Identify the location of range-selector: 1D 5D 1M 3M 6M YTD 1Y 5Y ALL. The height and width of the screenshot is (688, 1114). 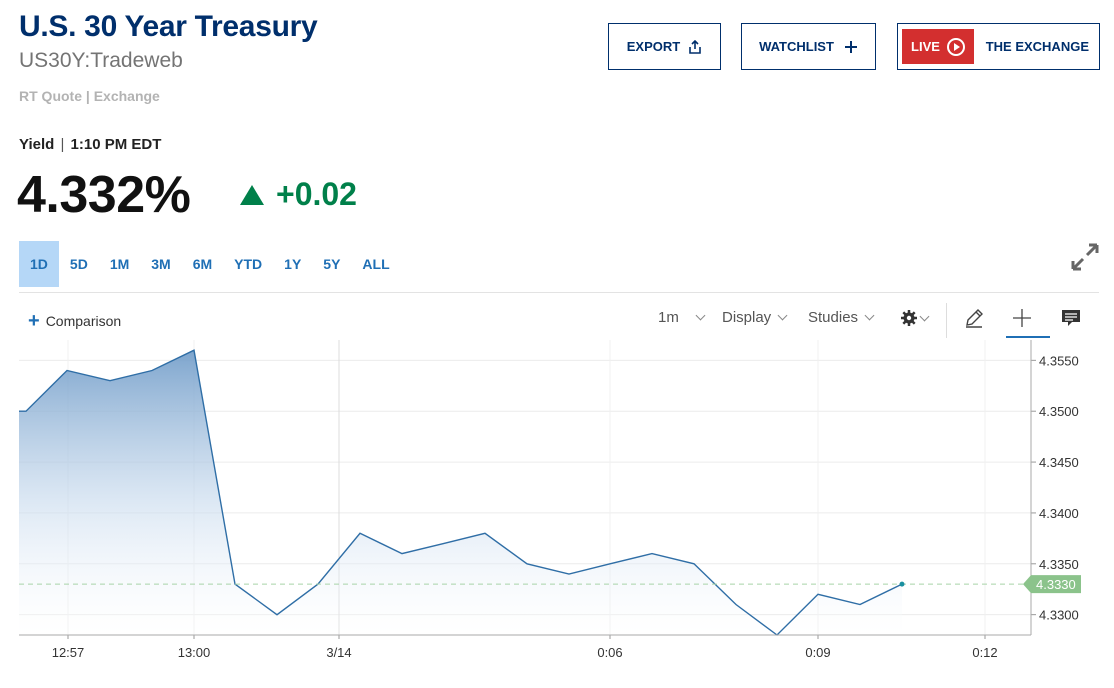
(210, 264).